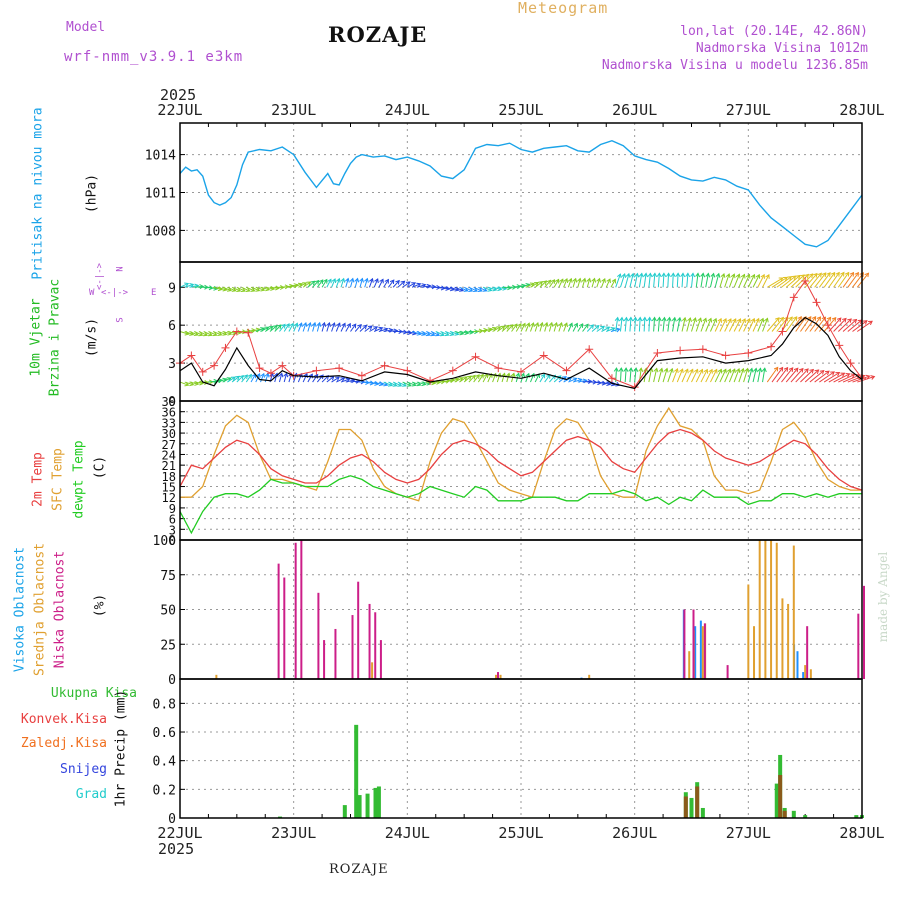 Image resolution: width=900 pixels, height=900 pixels. Describe the element at coordinates (165, 762) in the screenshot. I see `precip-tick-label: 0.4` at that location.